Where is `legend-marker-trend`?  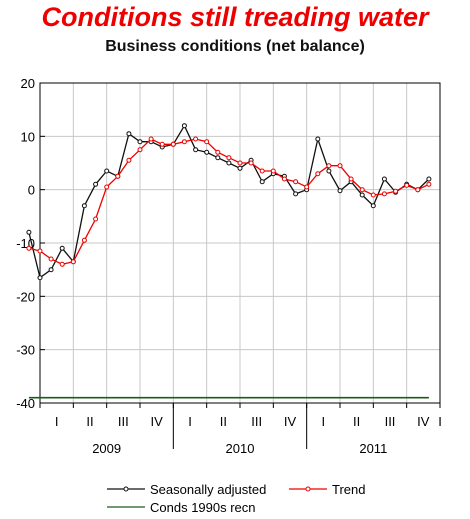
legend-marker-trend is located at coordinates (308, 489).